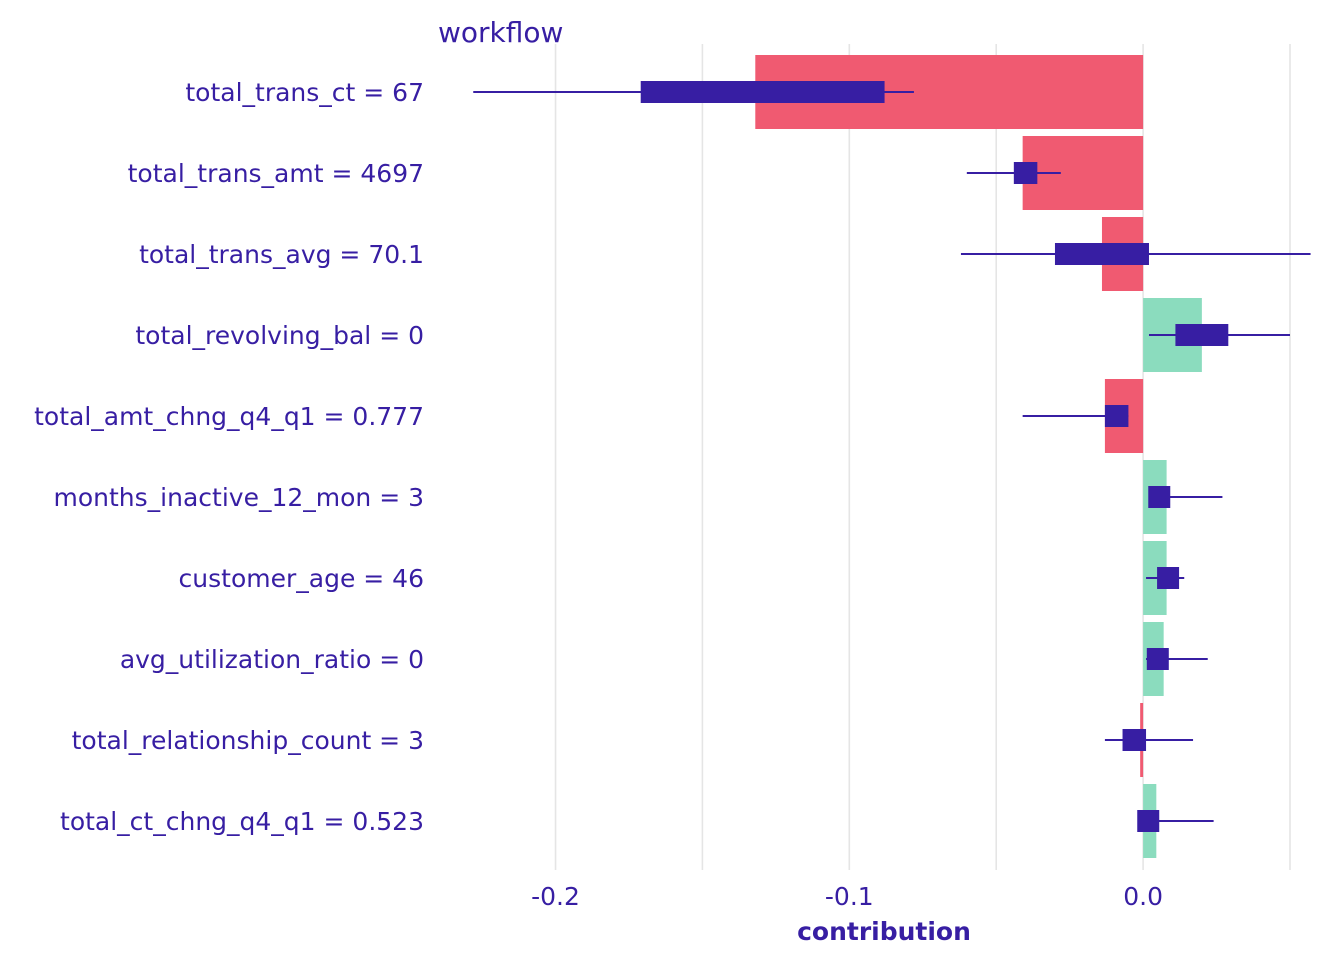 The image size is (1344, 960). What do you see at coordinates (884, 931) in the screenshot?
I see `x-axis-title: contribution` at bounding box center [884, 931].